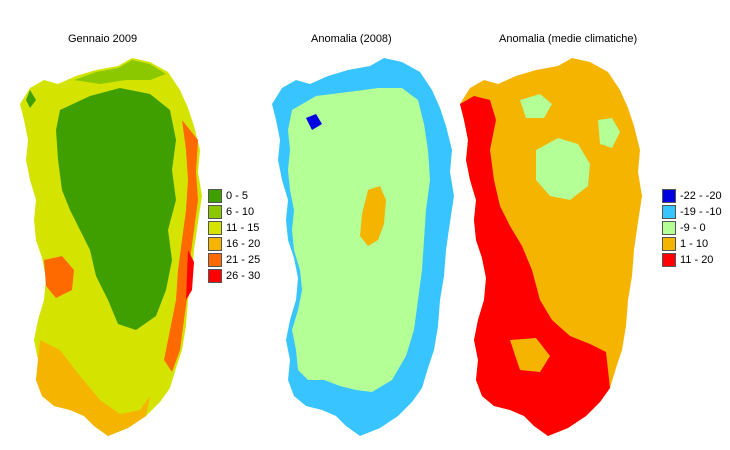 This screenshot has height=450, width=730. Describe the element at coordinates (243, 276) in the screenshot. I see `legend-label: 26 - 30` at that location.